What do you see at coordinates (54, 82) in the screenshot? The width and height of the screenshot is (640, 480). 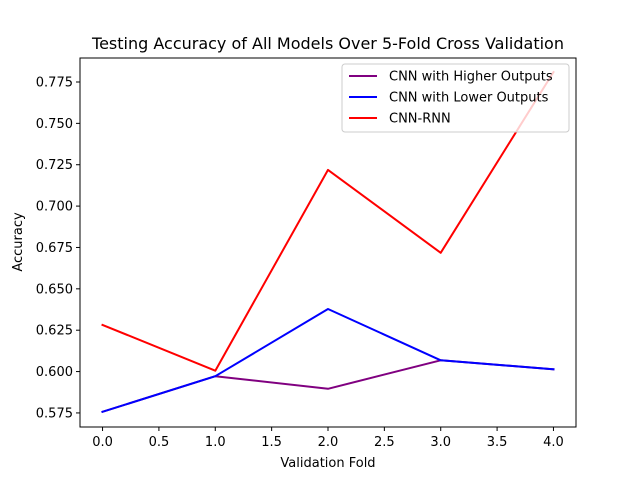 I see `y-tick-label: 0.775` at bounding box center [54, 82].